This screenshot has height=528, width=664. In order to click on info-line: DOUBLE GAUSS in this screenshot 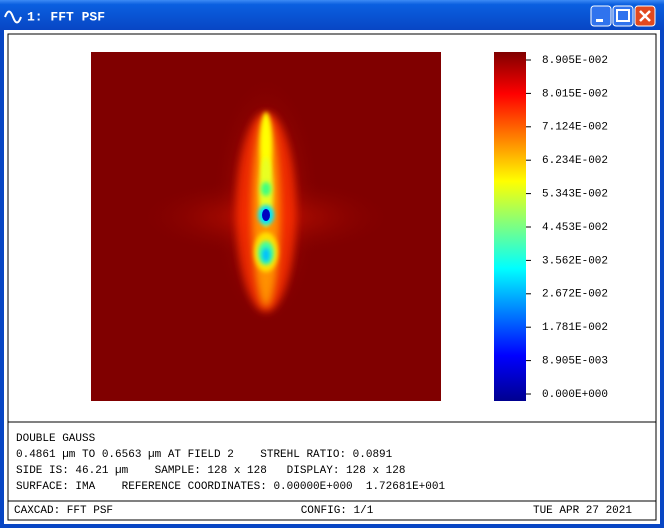, I will do `click(56, 439)`.